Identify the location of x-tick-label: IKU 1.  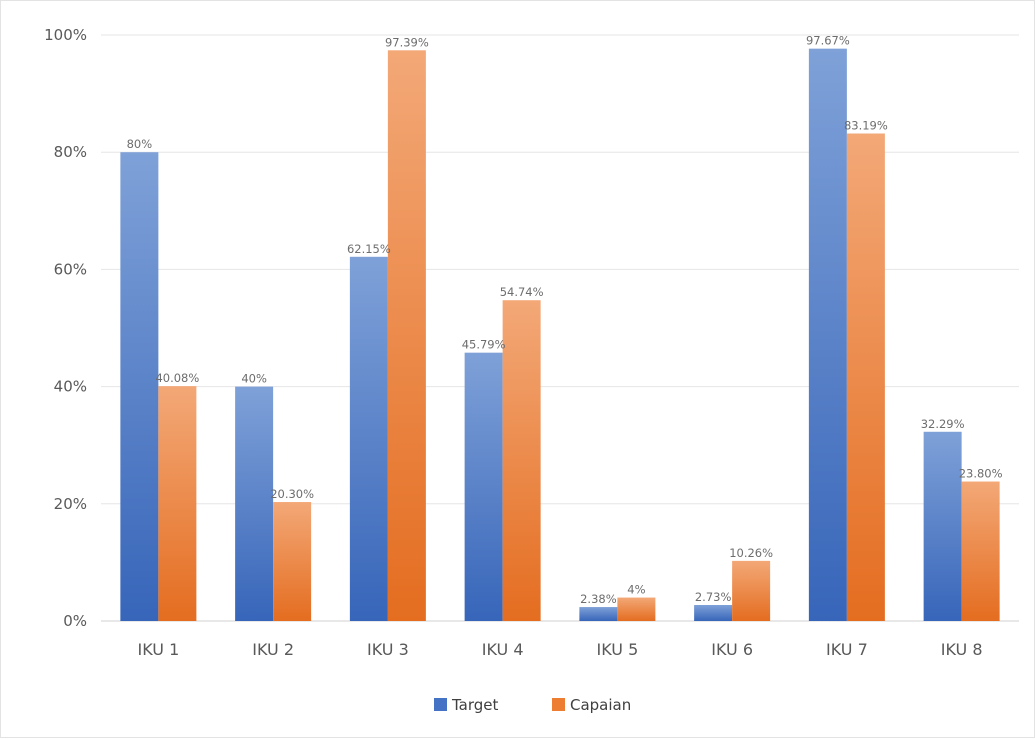
(158, 649).